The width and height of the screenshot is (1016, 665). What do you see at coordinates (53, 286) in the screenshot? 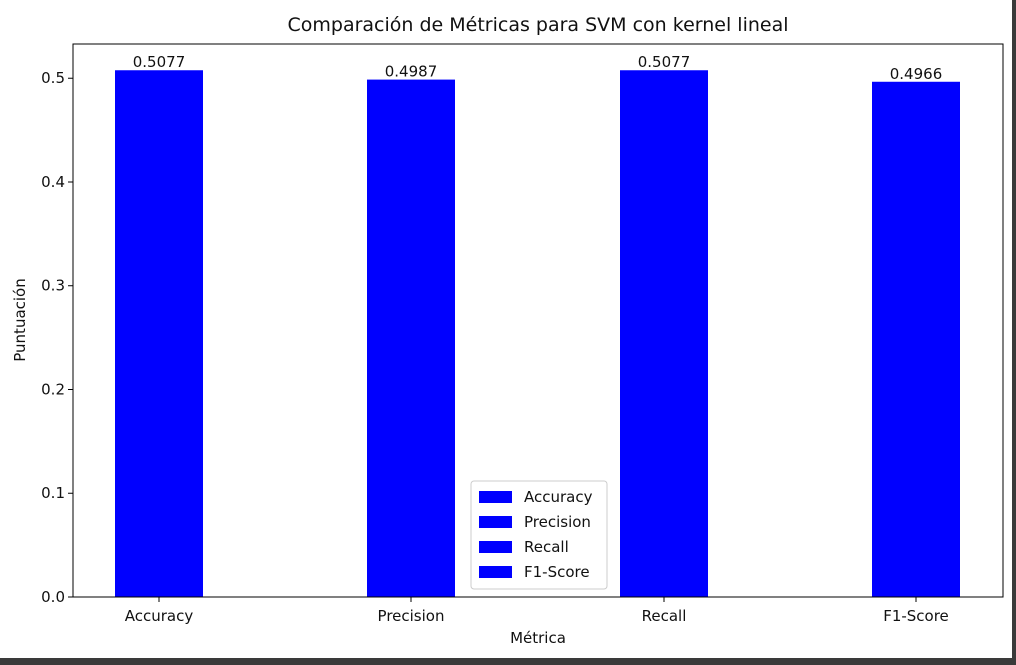
I see `y-tick-label: 0.3` at bounding box center [53, 286].